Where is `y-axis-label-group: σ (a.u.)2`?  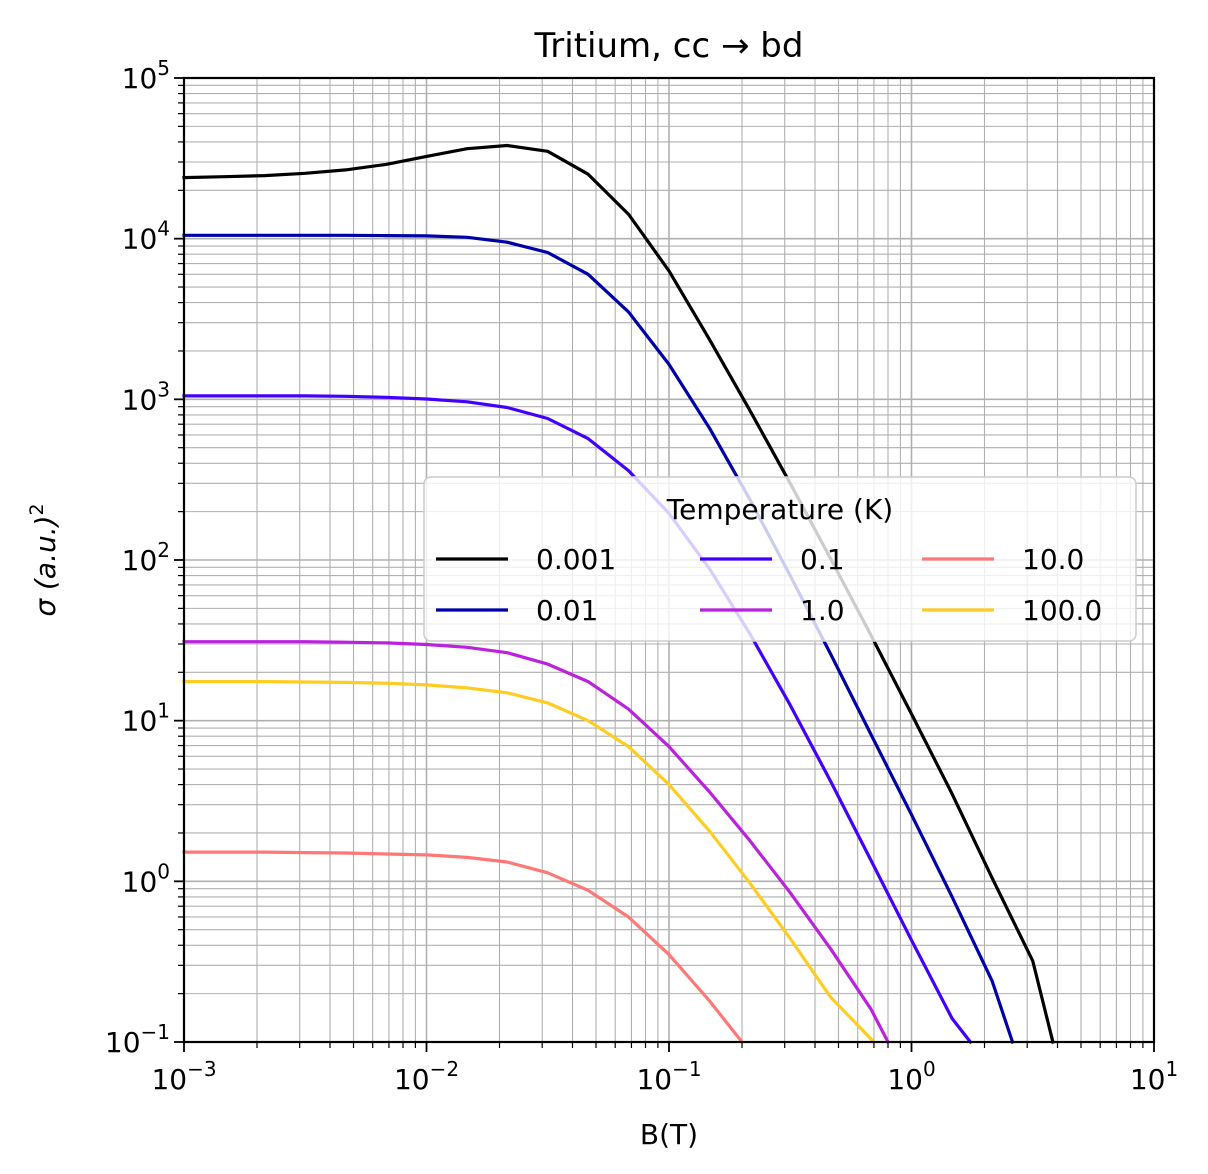
y-axis-label-group: σ (a.u.)2 is located at coordinates (44, 559).